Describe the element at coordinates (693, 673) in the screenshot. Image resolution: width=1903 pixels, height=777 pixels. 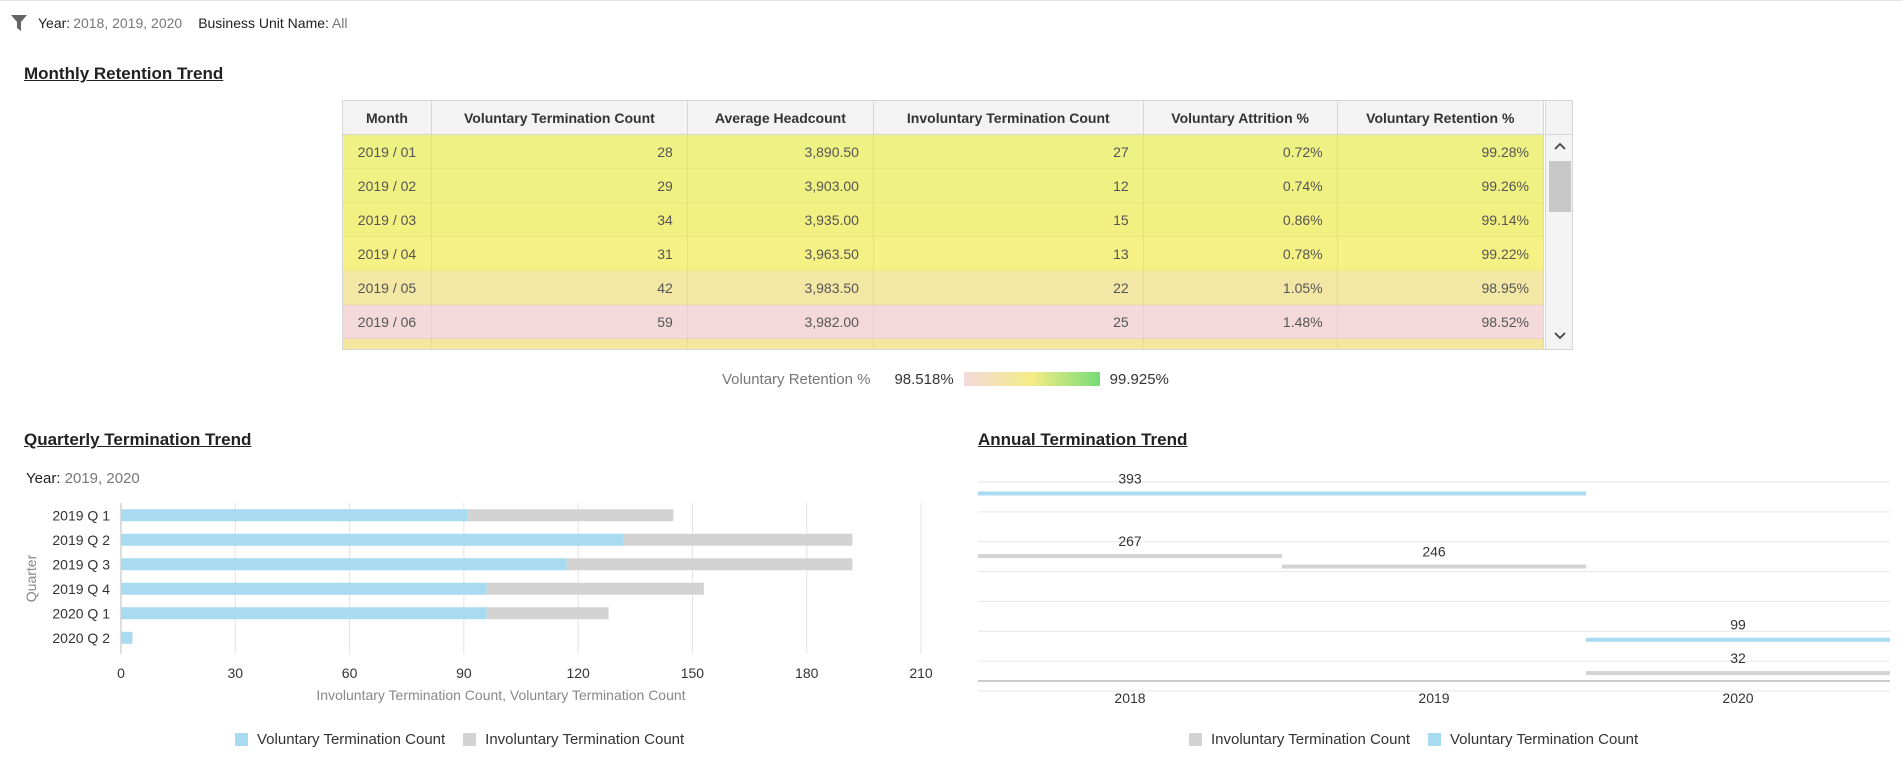
I see `x-tick-label: 150` at that location.